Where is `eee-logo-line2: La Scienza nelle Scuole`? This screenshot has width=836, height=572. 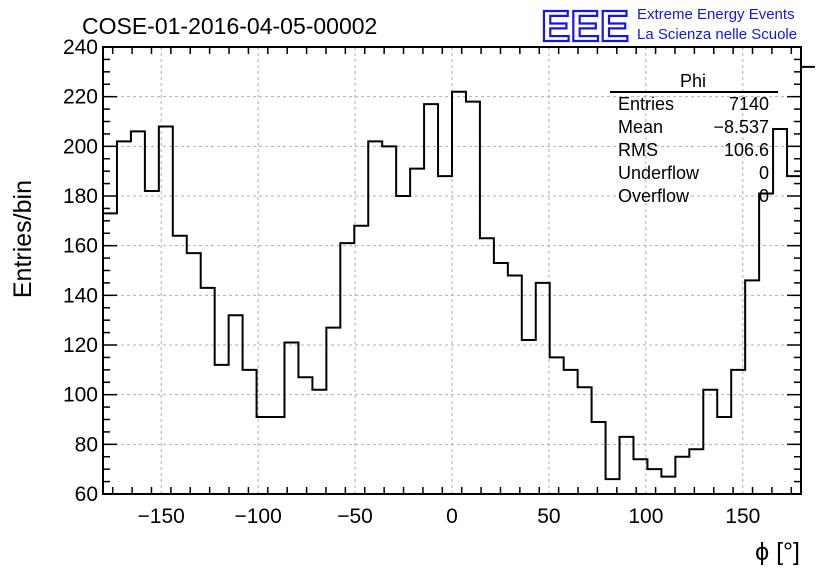
eee-logo-line2: La Scienza nelle Scuole is located at coordinates (717, 34).